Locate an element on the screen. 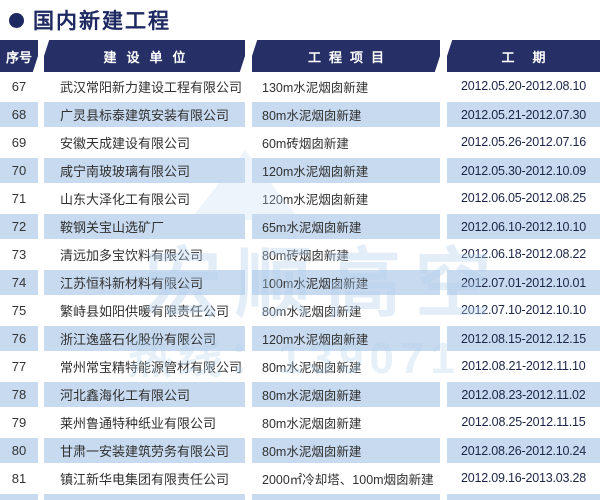  cell-construction-period: 2012.07.10-2012.10.10 is located at coordinates (523, 310).